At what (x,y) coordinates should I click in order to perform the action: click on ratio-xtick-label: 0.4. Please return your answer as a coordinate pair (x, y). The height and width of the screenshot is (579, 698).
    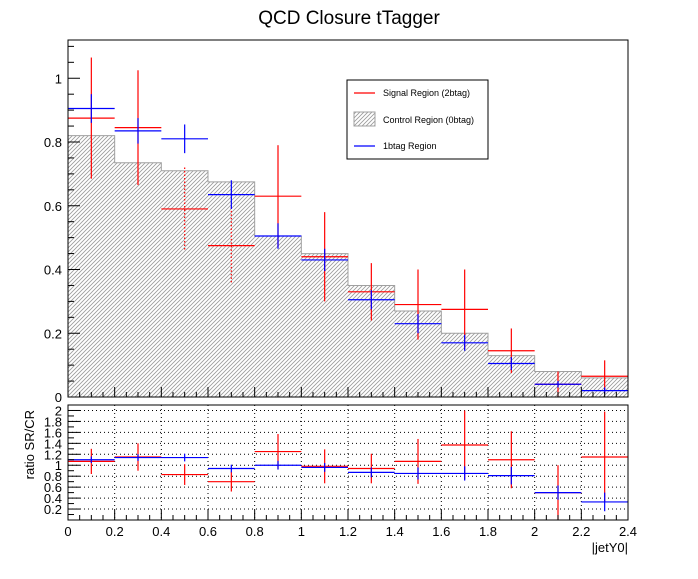
    Looking at the image, I should click on (161, 531).